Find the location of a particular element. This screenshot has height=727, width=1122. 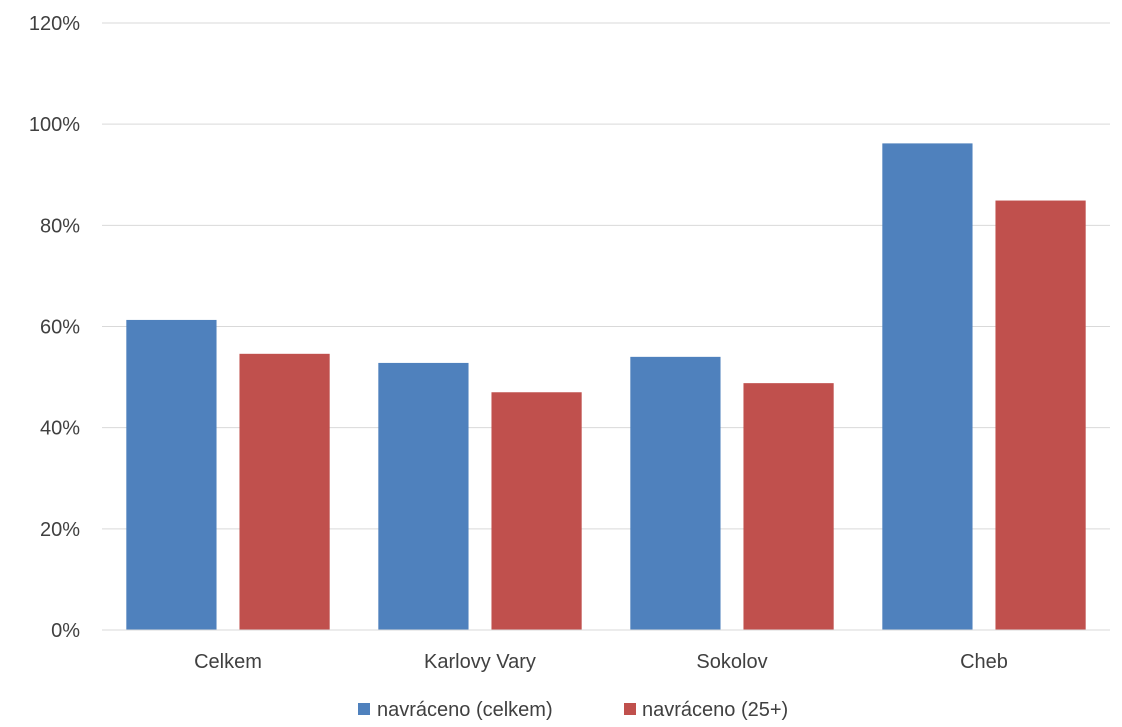

x-category-label: Celkem is located at coordinates (228, 662).